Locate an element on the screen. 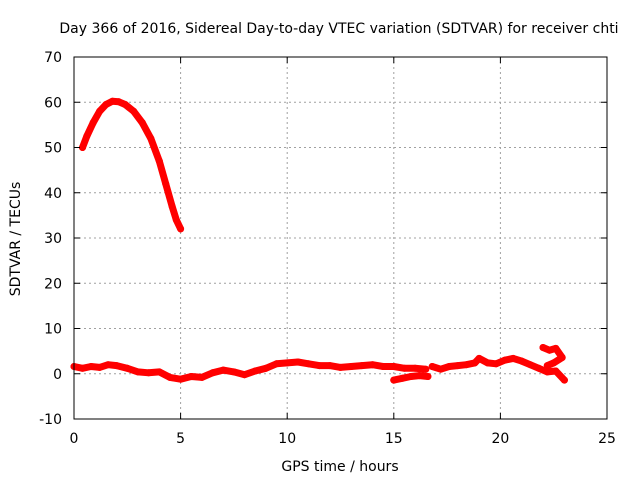 This screenshot has height=480, width=640. x-tick-label: 25 is located at coordinates (607, 439).